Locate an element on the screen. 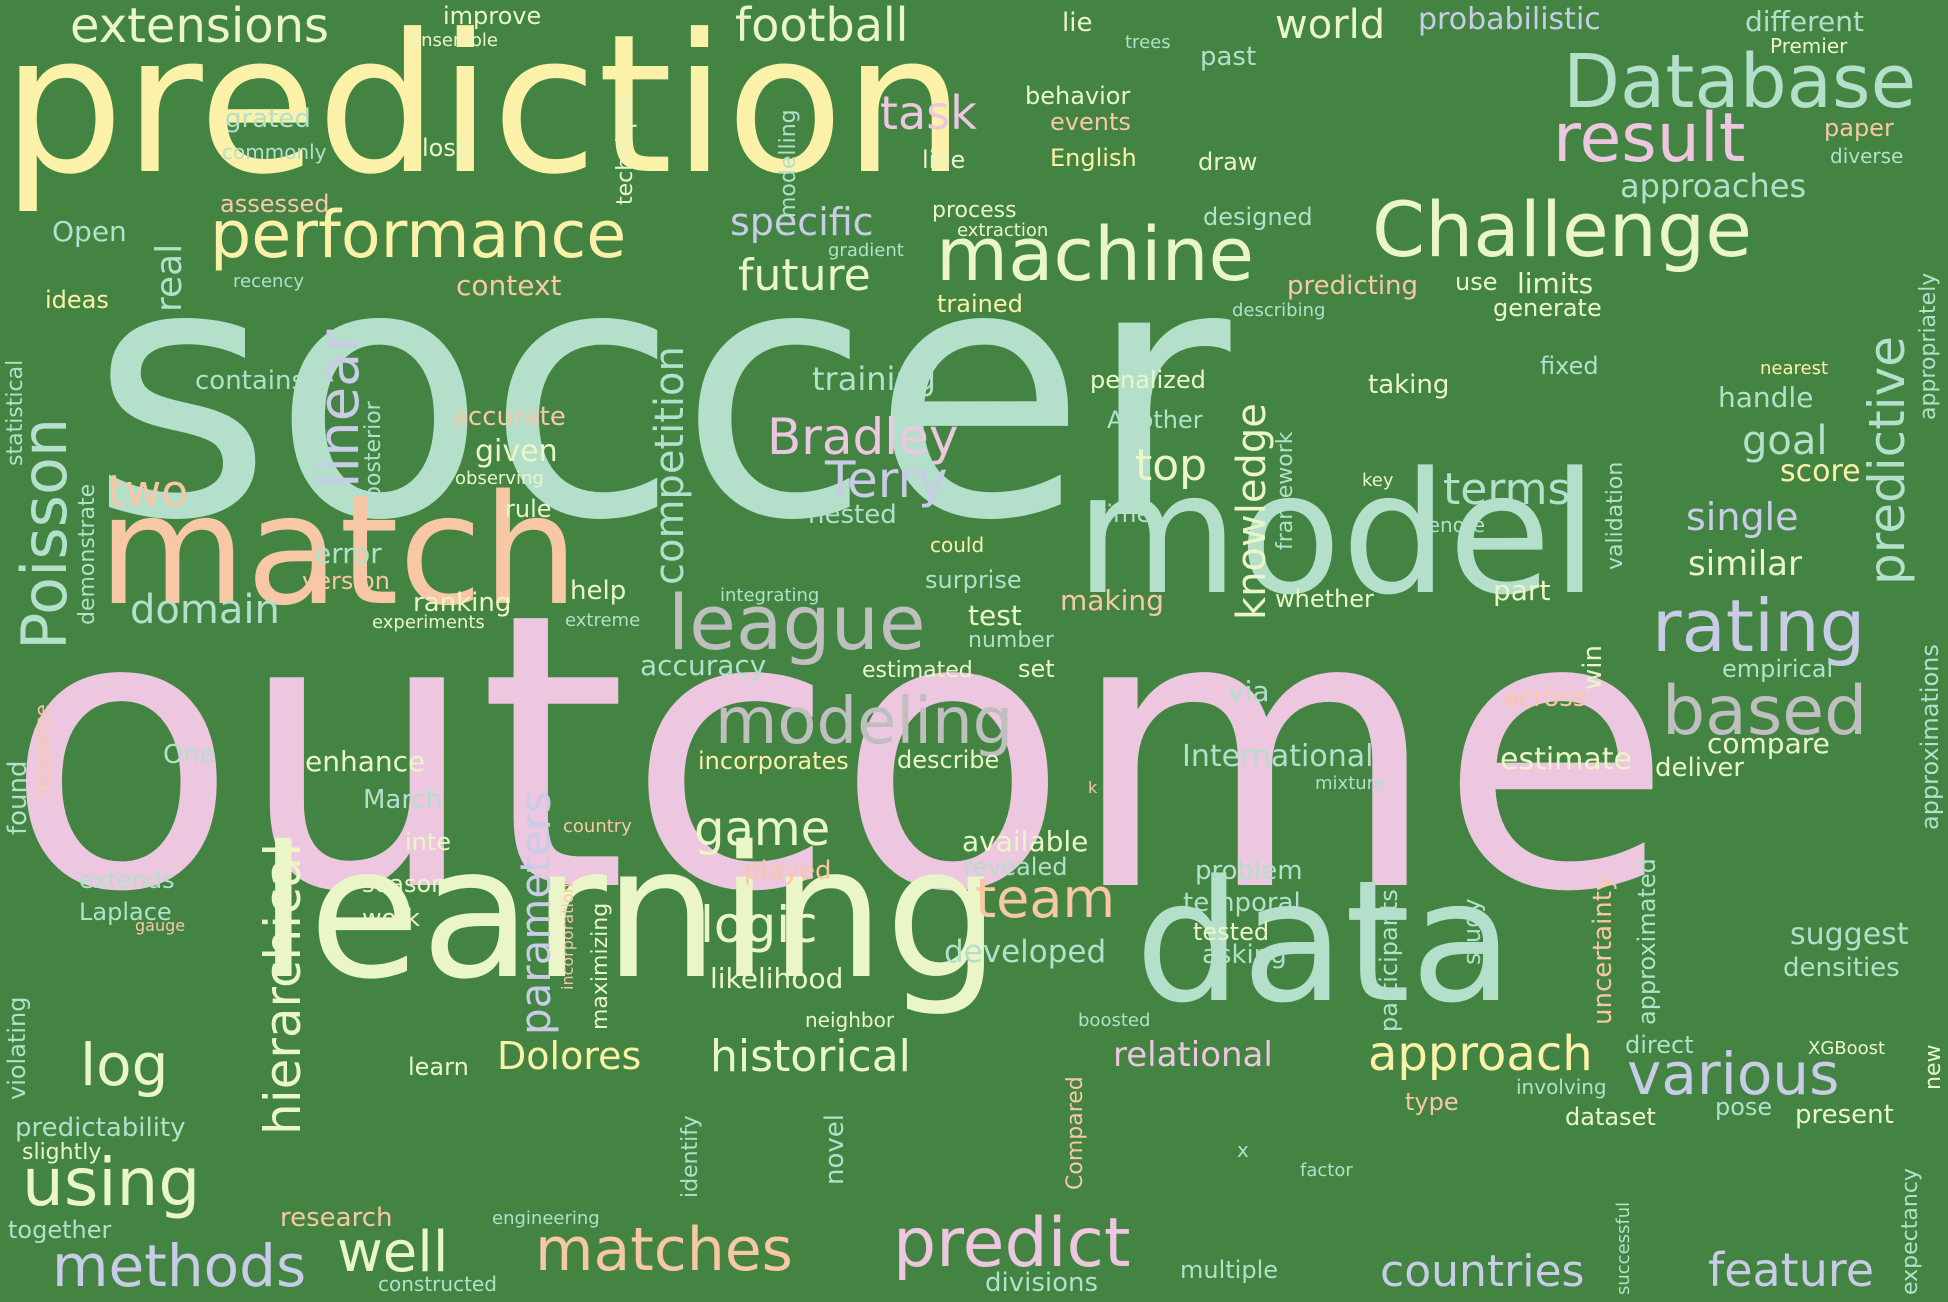 The height and width of the screenshot is (1302, 1948). word-game: game is located at coordinates (762, 829).